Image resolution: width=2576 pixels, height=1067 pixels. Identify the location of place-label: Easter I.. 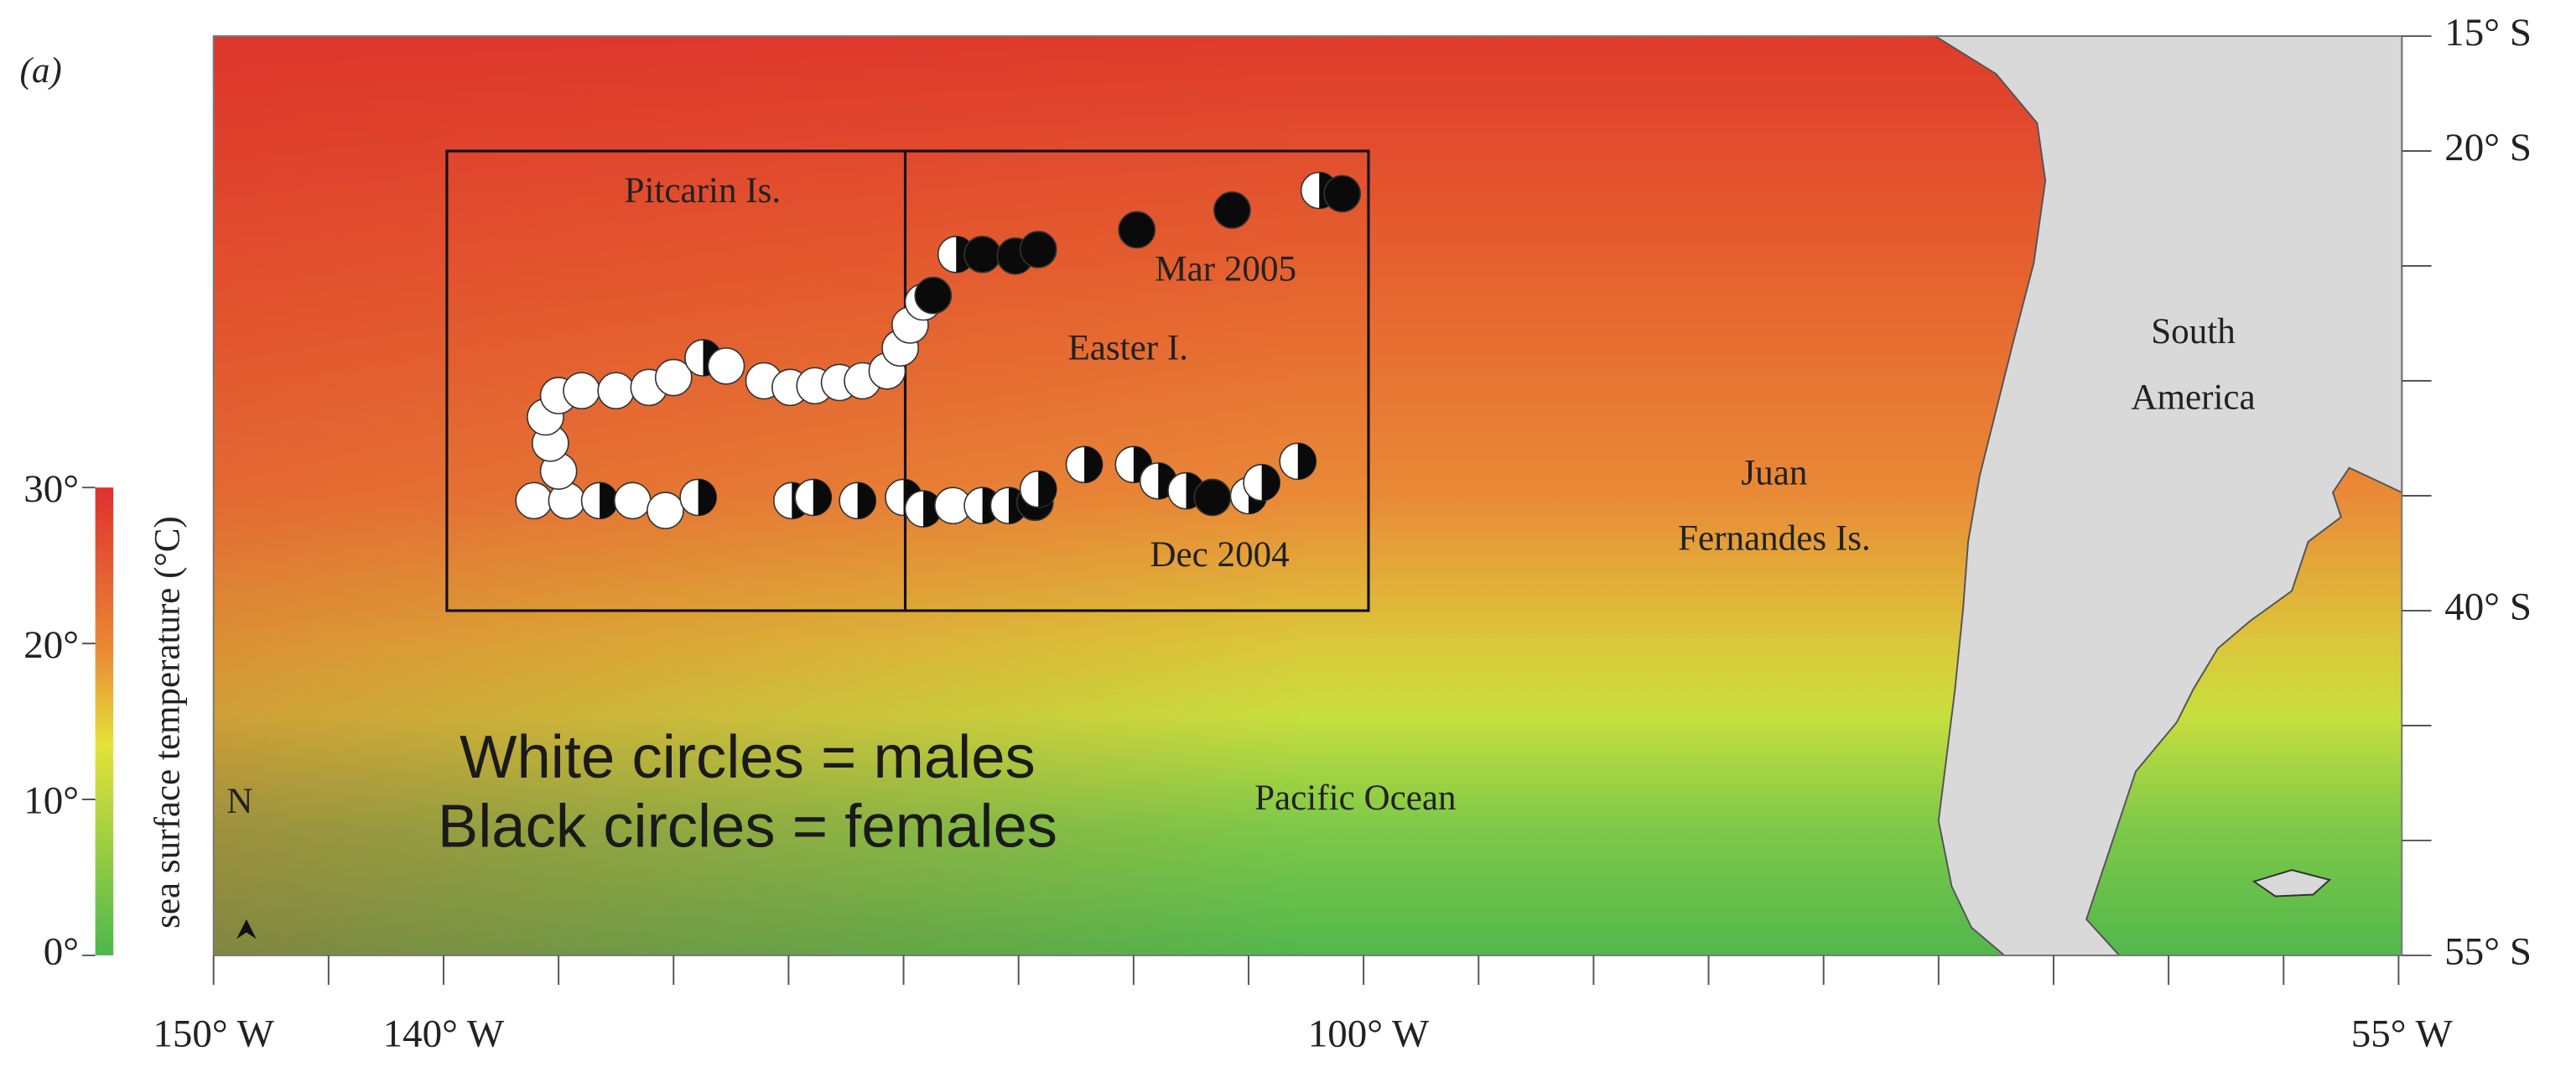
(1127, 348).